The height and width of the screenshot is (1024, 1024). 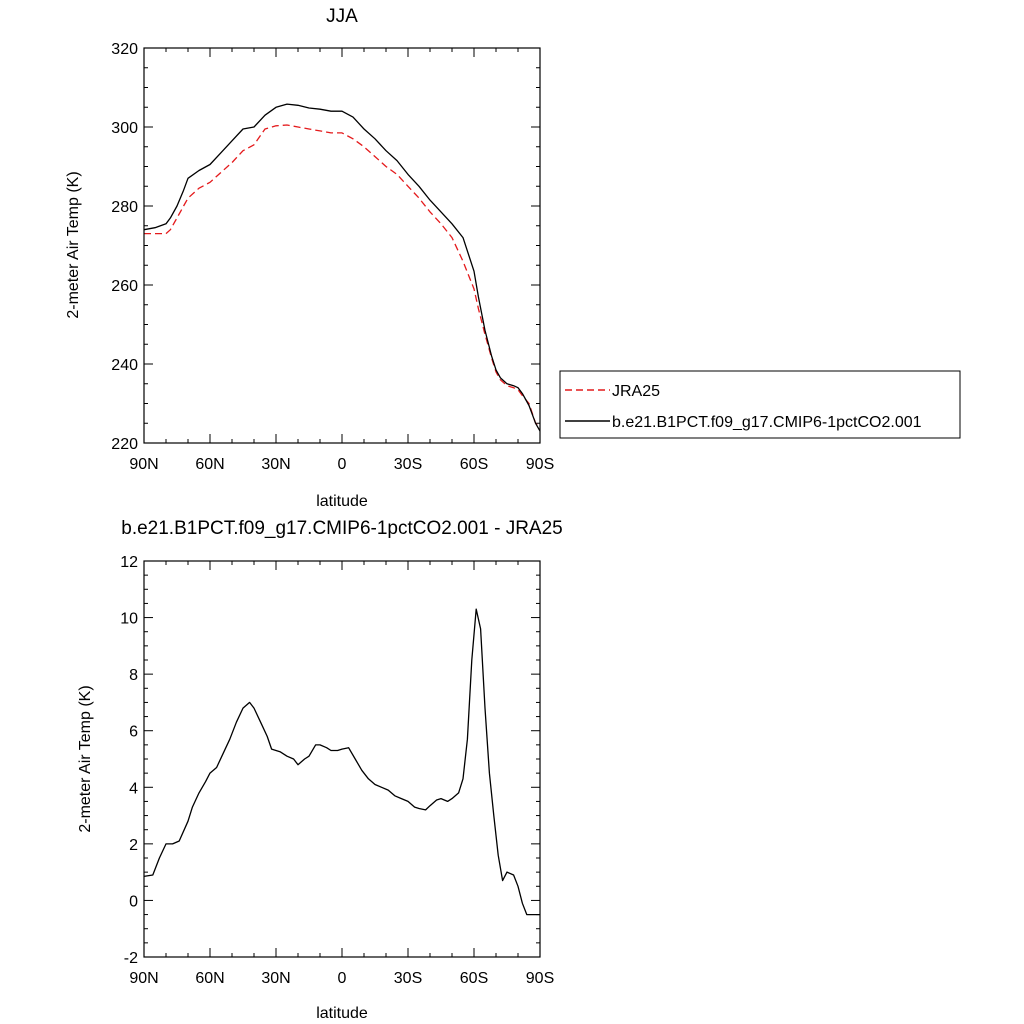 I want to click on bottom-chart-xtick-label: 60S, so click(x=474, y=978).